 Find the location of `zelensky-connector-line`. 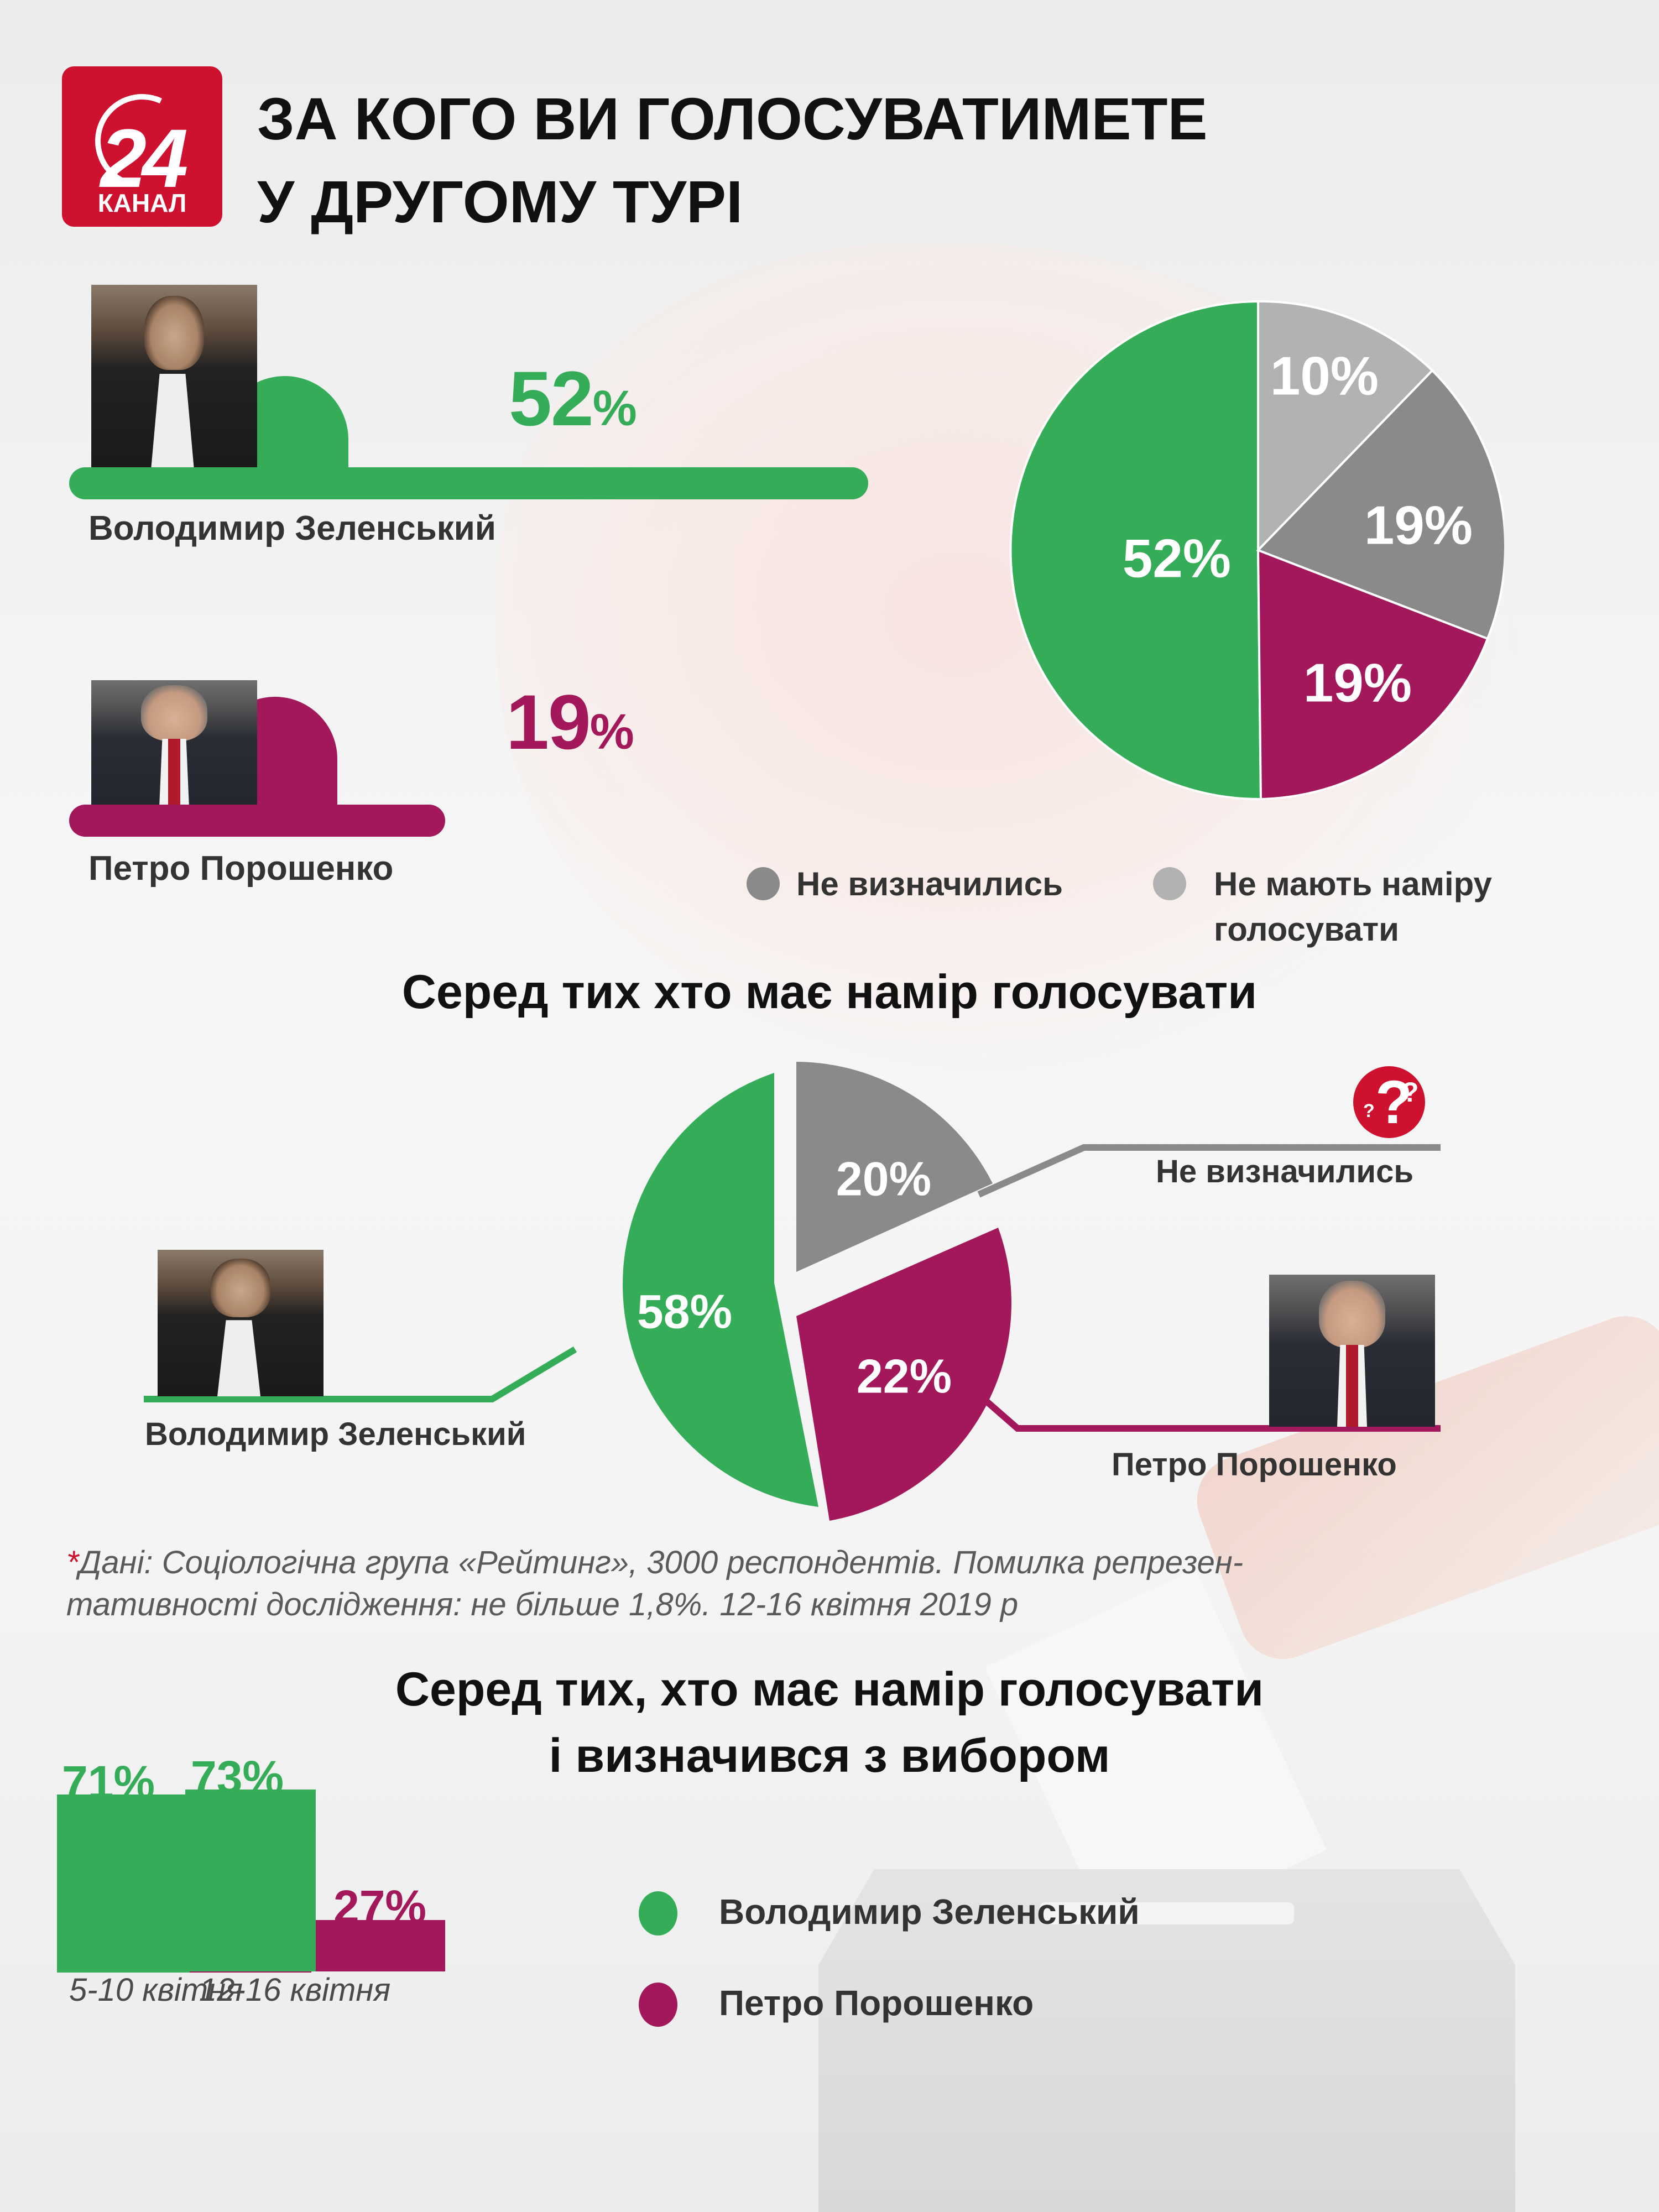

zelensky-connector-line is located at coordinates (361, 1374).